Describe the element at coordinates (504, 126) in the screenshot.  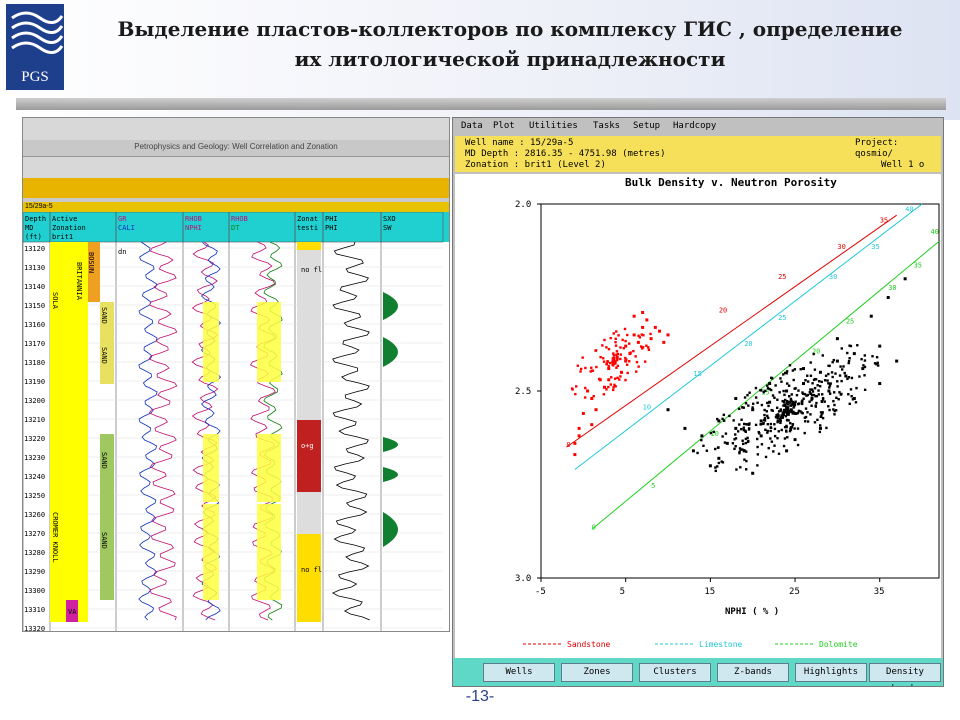
I see `menu-plot: Plot` at that location.